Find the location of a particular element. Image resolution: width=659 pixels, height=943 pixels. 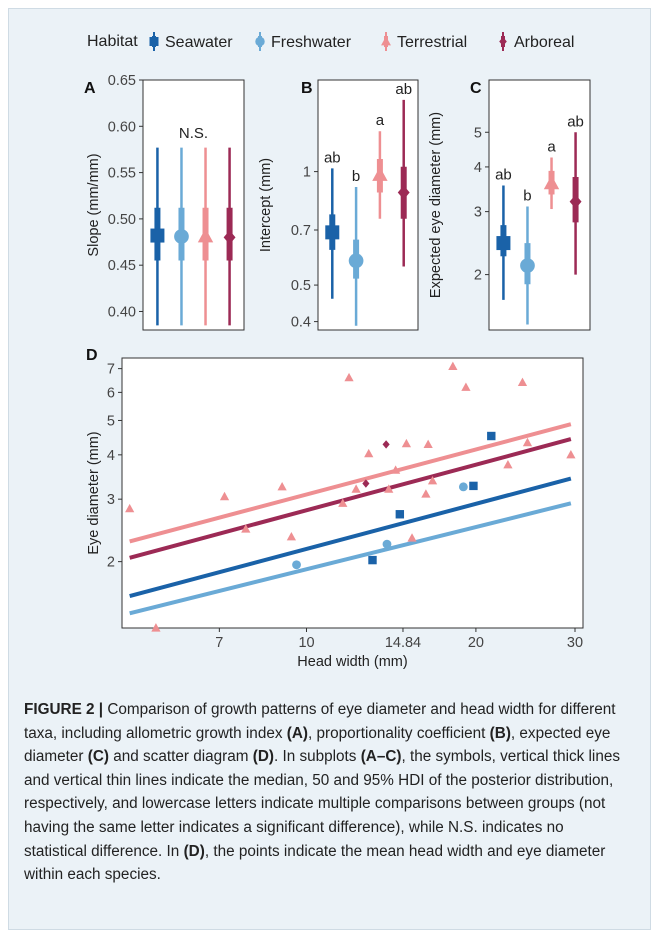

caption-segment: , proportionality coefficient is located at coordinates (398, 733).